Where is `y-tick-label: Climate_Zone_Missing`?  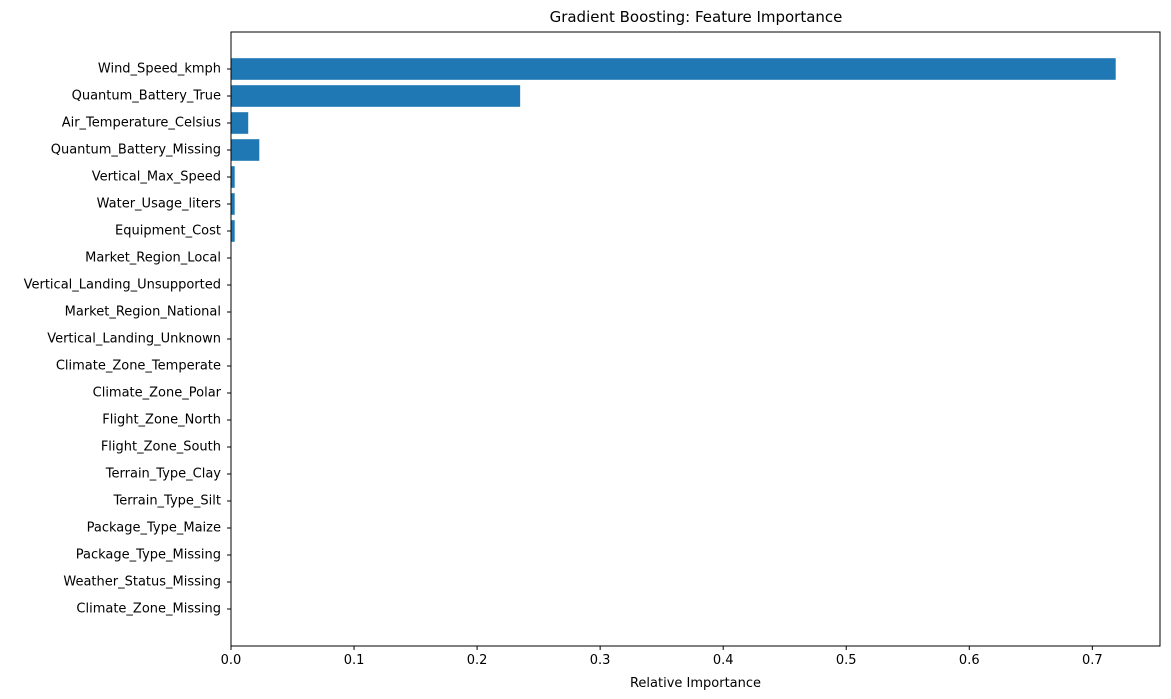 y-tick-label: Climate_Zone_Missing is located at coordinates (148, 609).